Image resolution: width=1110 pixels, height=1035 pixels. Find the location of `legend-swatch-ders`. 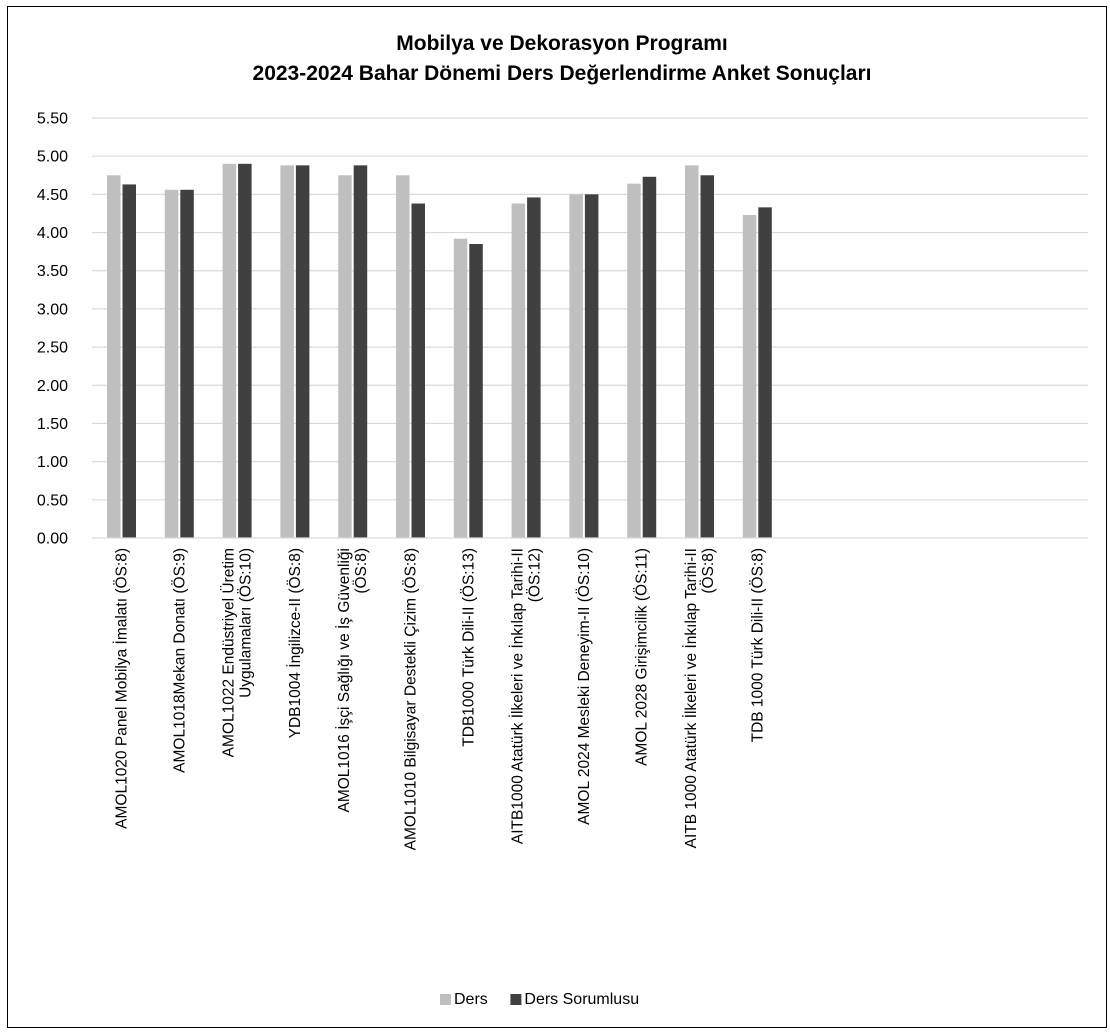

legend-swatch-ders is located at coordinates (445, 999).